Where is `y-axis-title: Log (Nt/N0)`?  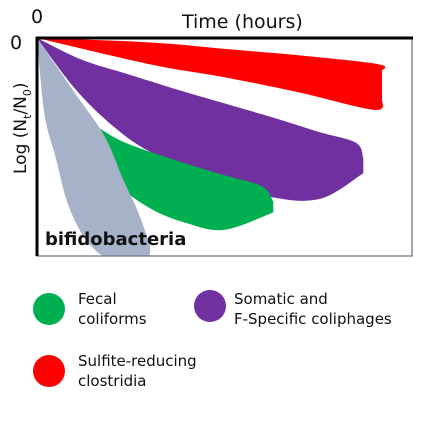 y-axis-title: Log (Nt/N0) is located at coordinates (22, 128).